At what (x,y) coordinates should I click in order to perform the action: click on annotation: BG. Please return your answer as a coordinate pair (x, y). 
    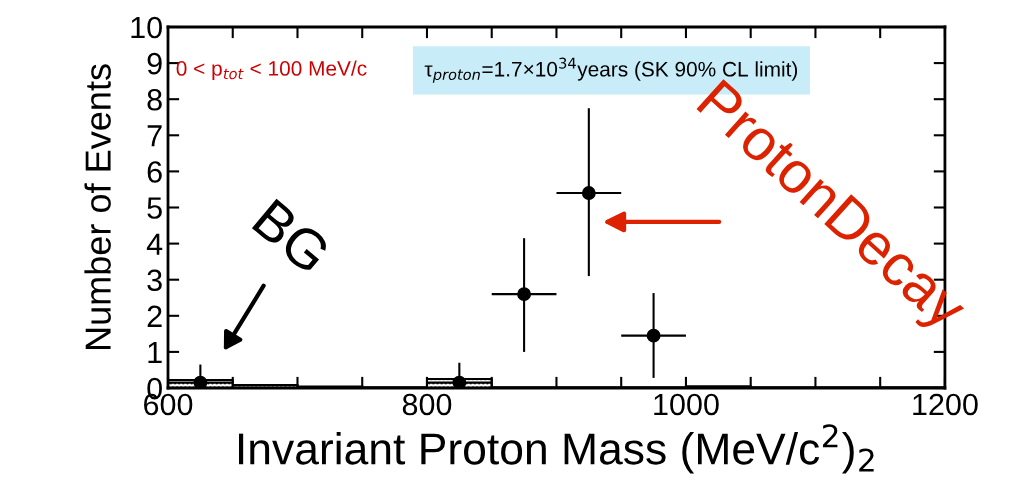
    Looking at the image, I should click on (291, 236).